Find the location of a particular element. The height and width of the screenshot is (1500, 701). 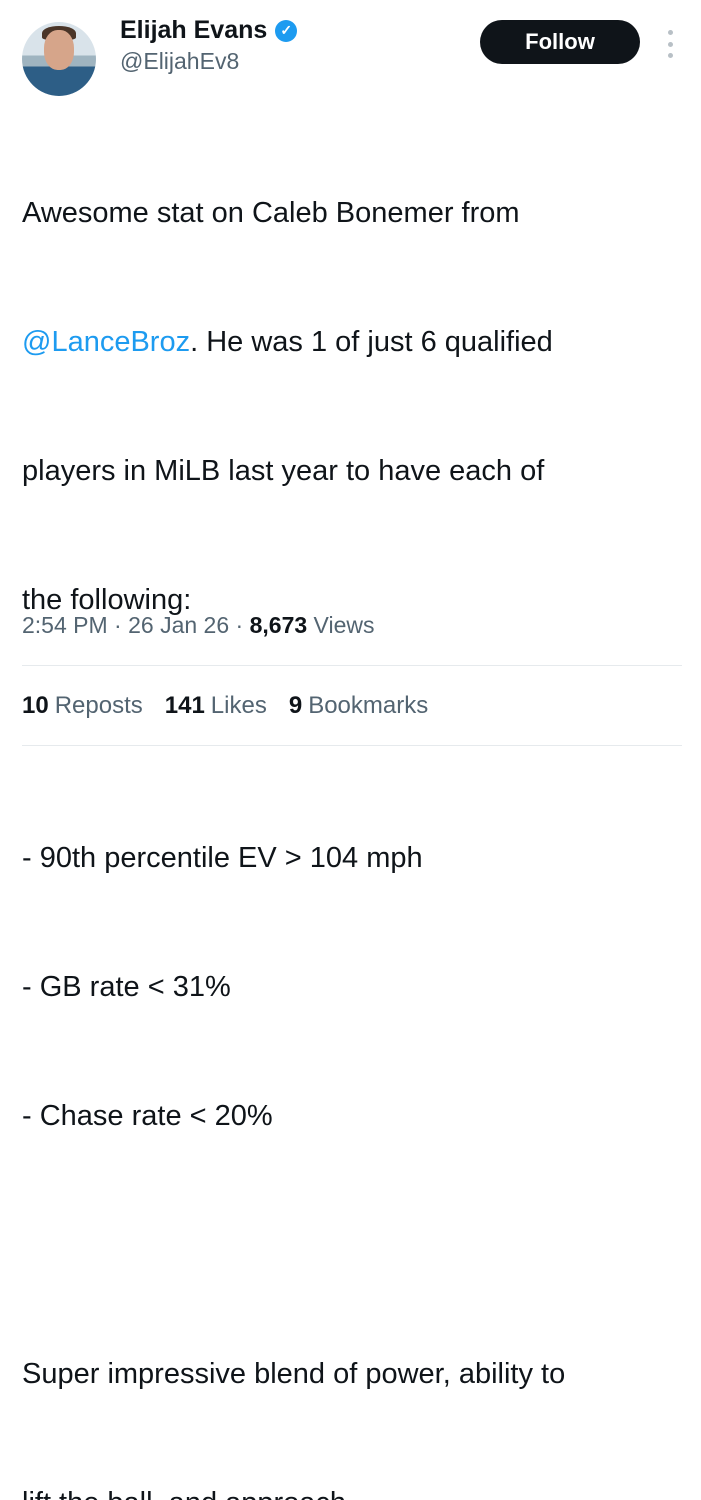

author-handle: @ElijahEv8 is located at coordinates (180, 61).